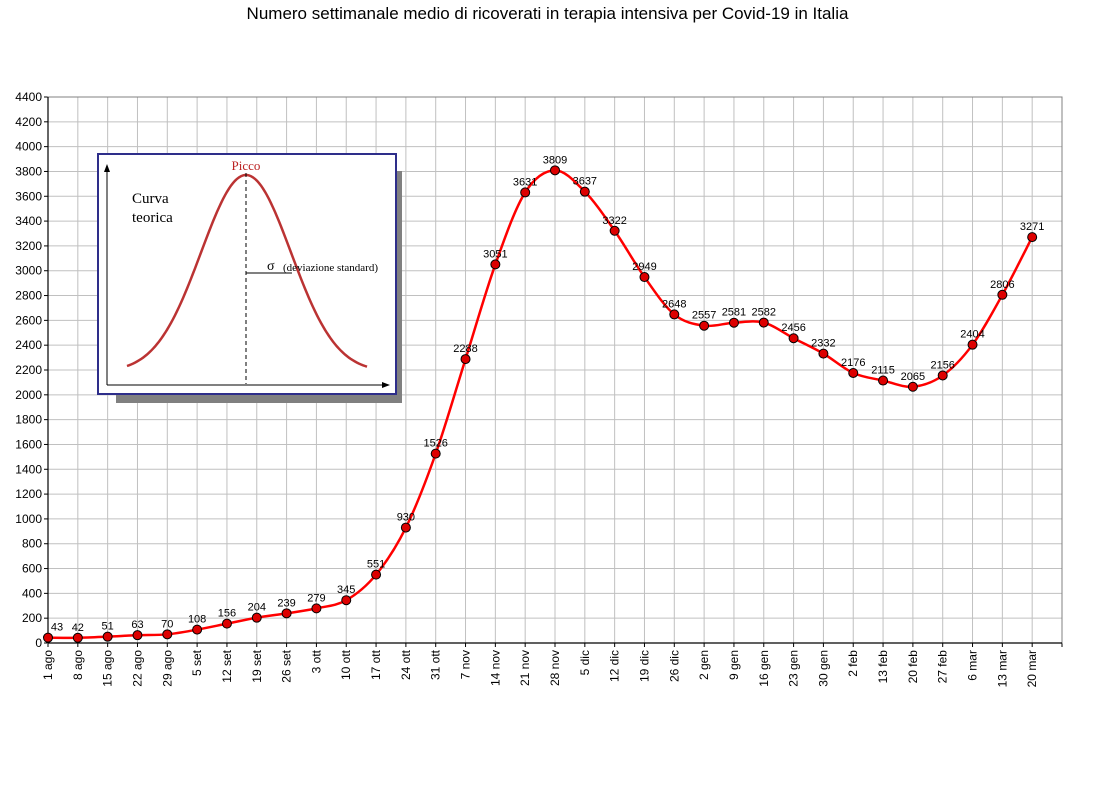 This screenshot has height=805, width=1095. What do you see at coordinates (1032, 227) in the screenshot?
I see `data-label: 3271` at bounding box center [1032, 227].